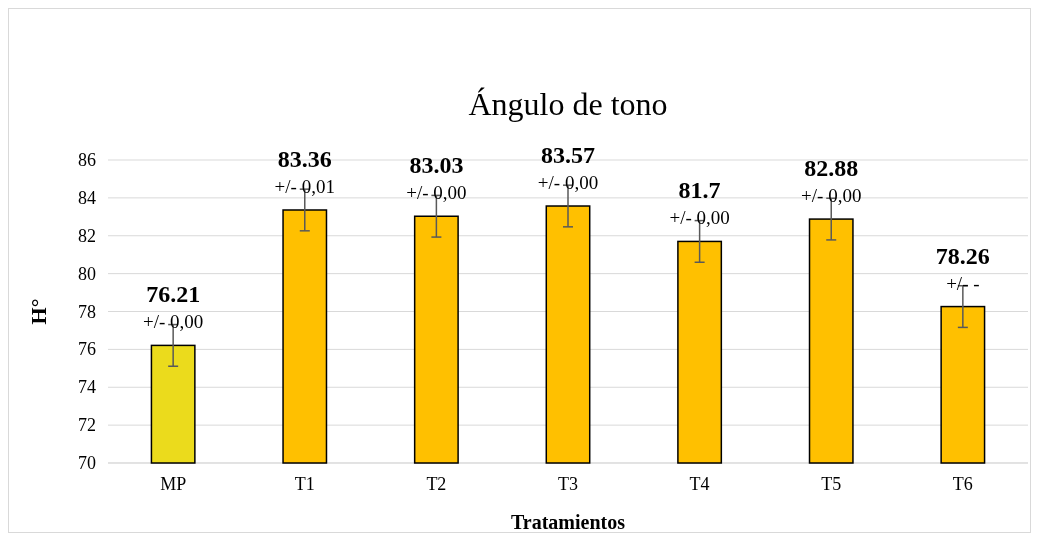 The image size is (1039, 533). Describe the element at coordinates (304, 158) in the screenshot. I see `data-label: 83.36` at that location.